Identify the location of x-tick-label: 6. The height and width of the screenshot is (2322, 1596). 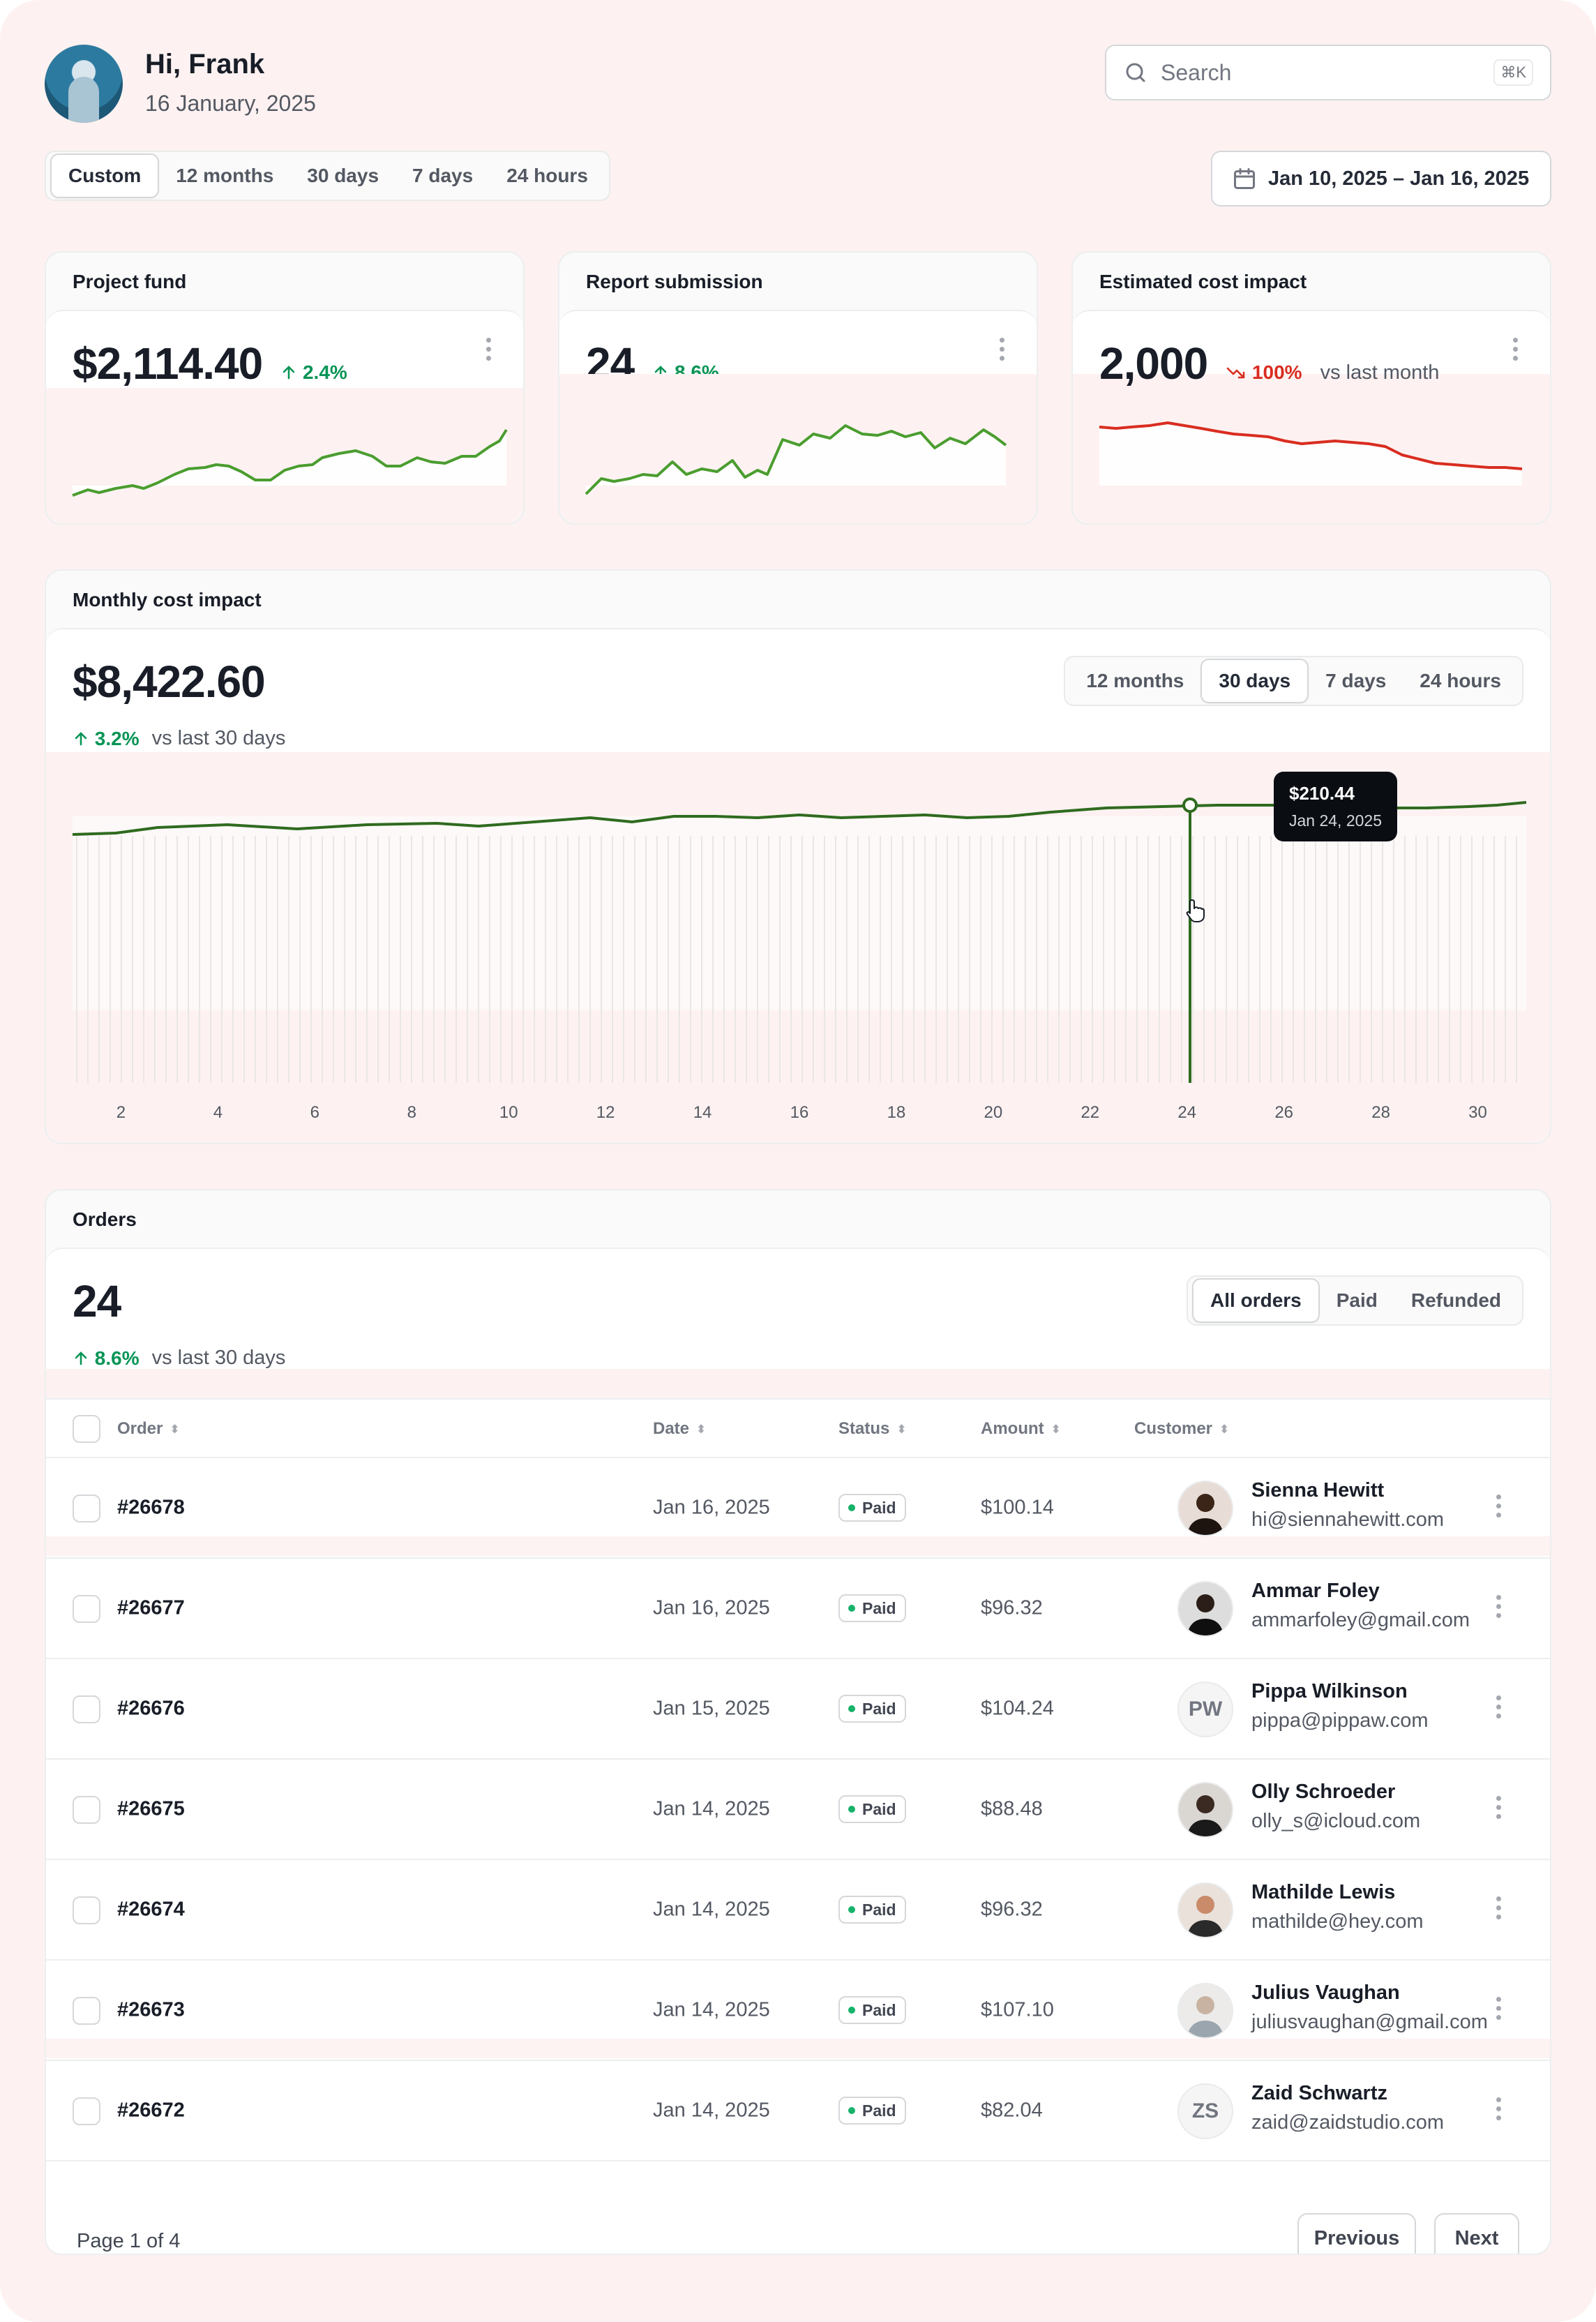
(314, 1112).